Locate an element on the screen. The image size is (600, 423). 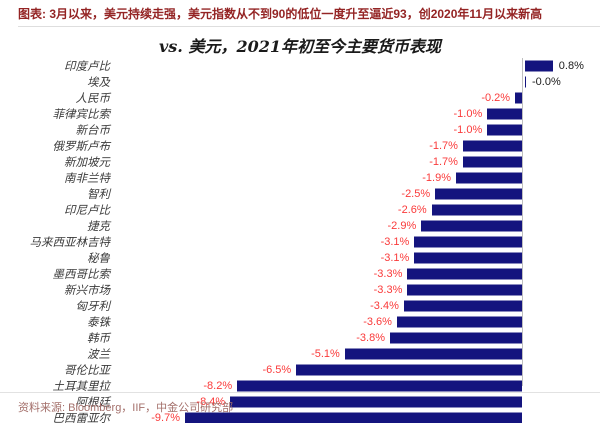
value-label: -8.2% is located at coordinates (218, 386).